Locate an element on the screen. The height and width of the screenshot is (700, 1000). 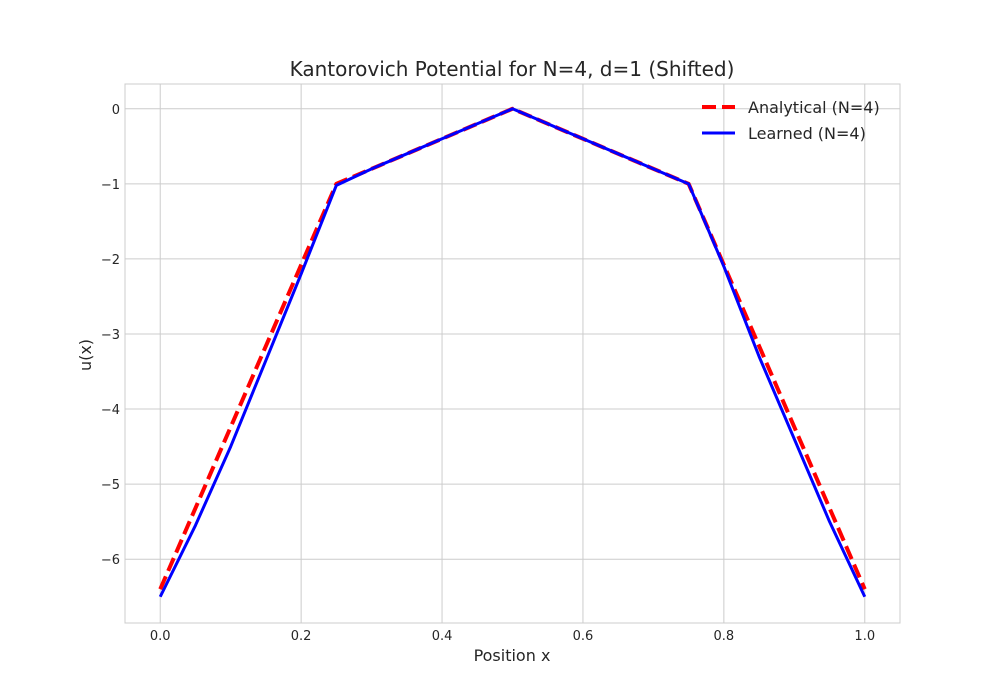
y-tick-label: −4 is located at coordinates (110, 410).